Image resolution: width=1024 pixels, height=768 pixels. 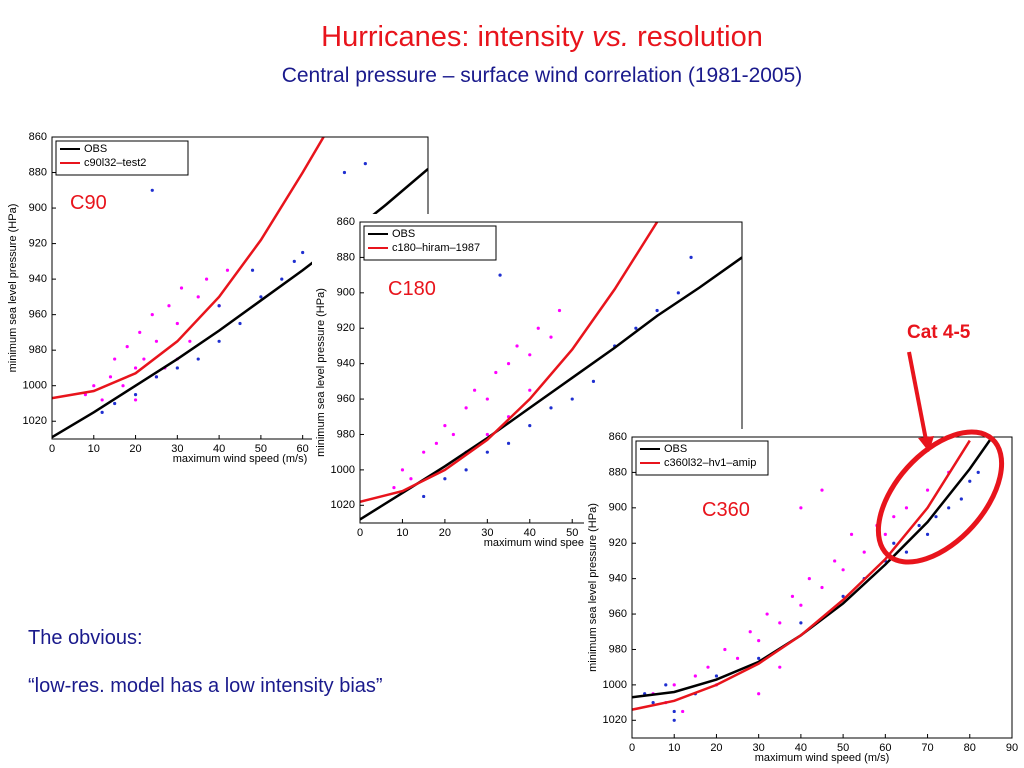 What do you see at coordinates (618, 579) in the screenshot?
I see `y-tick-label: 940` at bounding box center [618, 579].